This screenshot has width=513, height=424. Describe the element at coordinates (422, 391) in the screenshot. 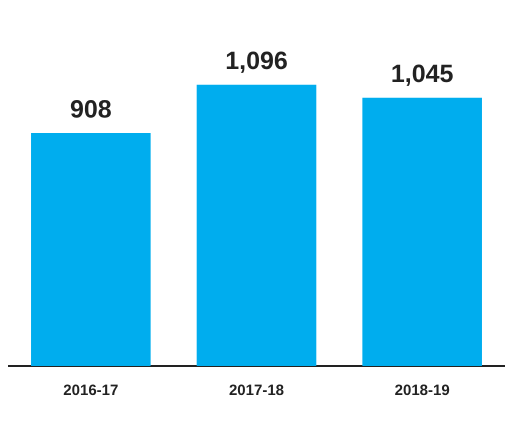

I see `x-tick-label: 2018-19` at that location.